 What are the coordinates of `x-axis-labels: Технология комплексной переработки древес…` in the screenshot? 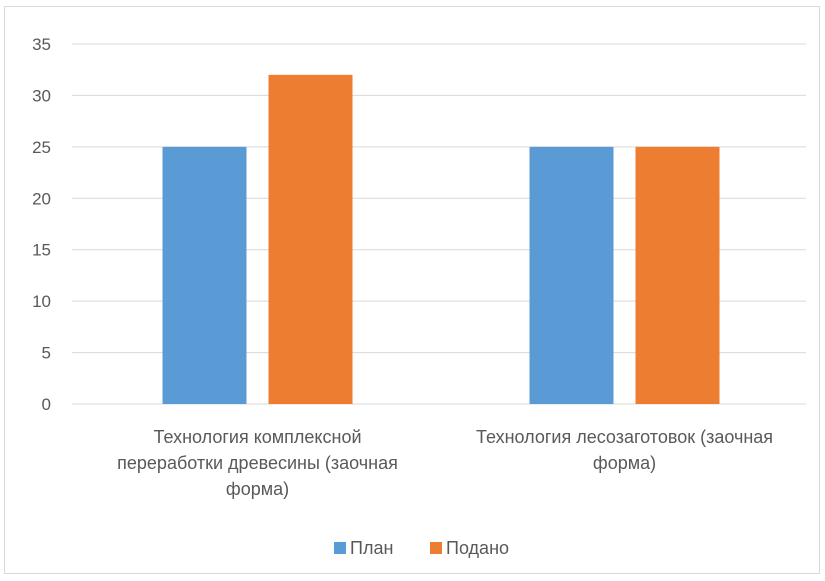 It's located at (445, 463).